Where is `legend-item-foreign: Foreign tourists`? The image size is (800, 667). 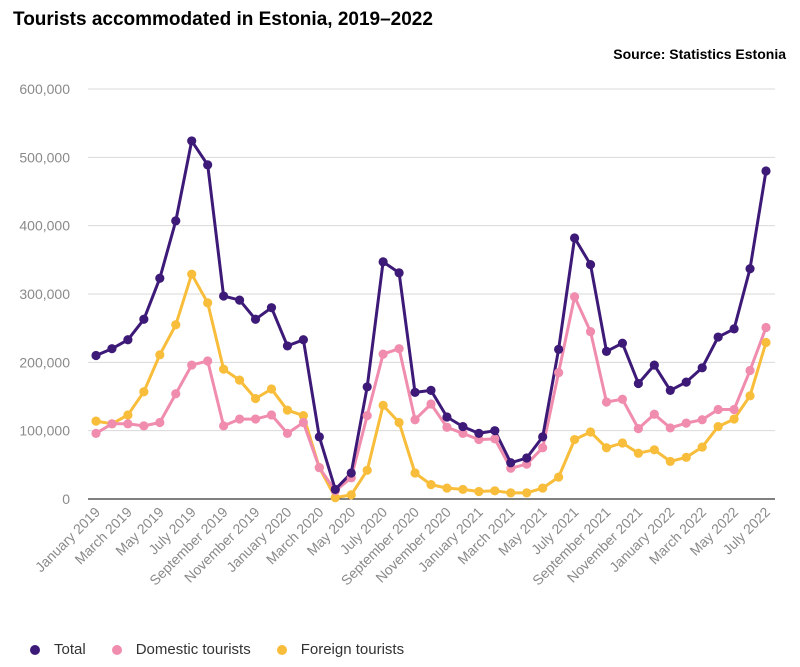
legend-item-foreign: Foreign tourists is located at coordinates (340, 649).